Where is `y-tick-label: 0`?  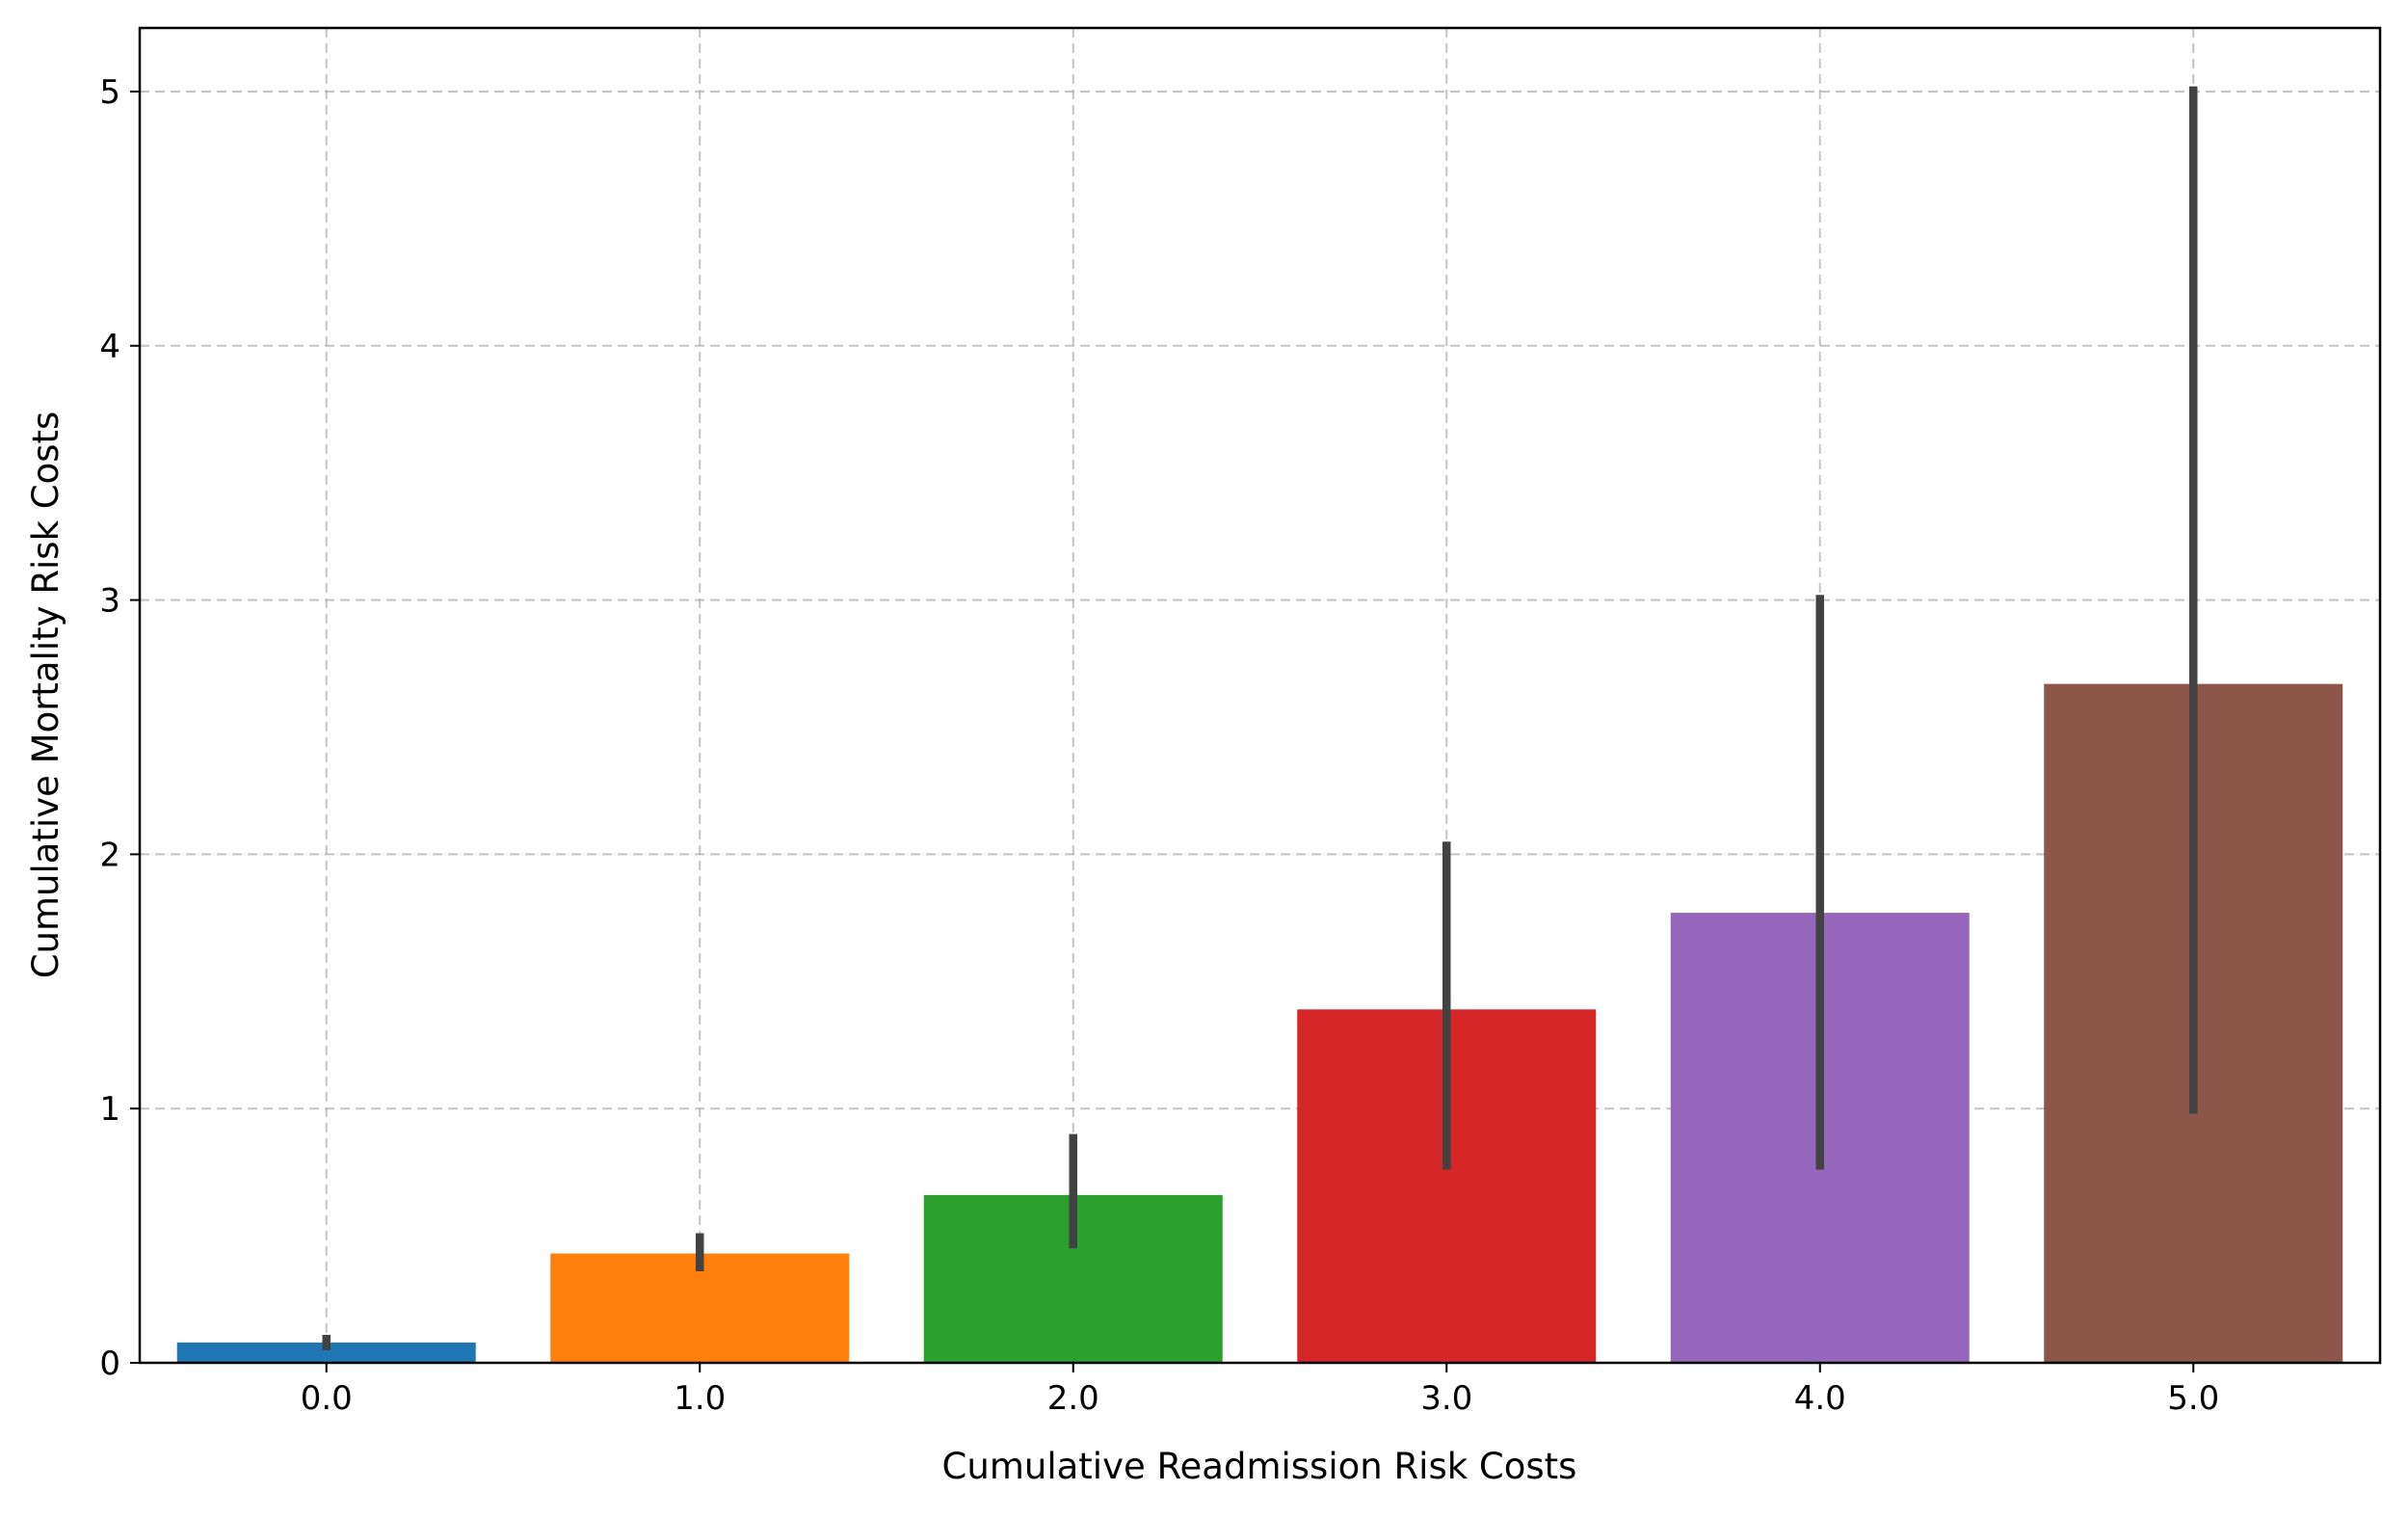
y-tick-label: 0 is located at coordinates (110, 1364).